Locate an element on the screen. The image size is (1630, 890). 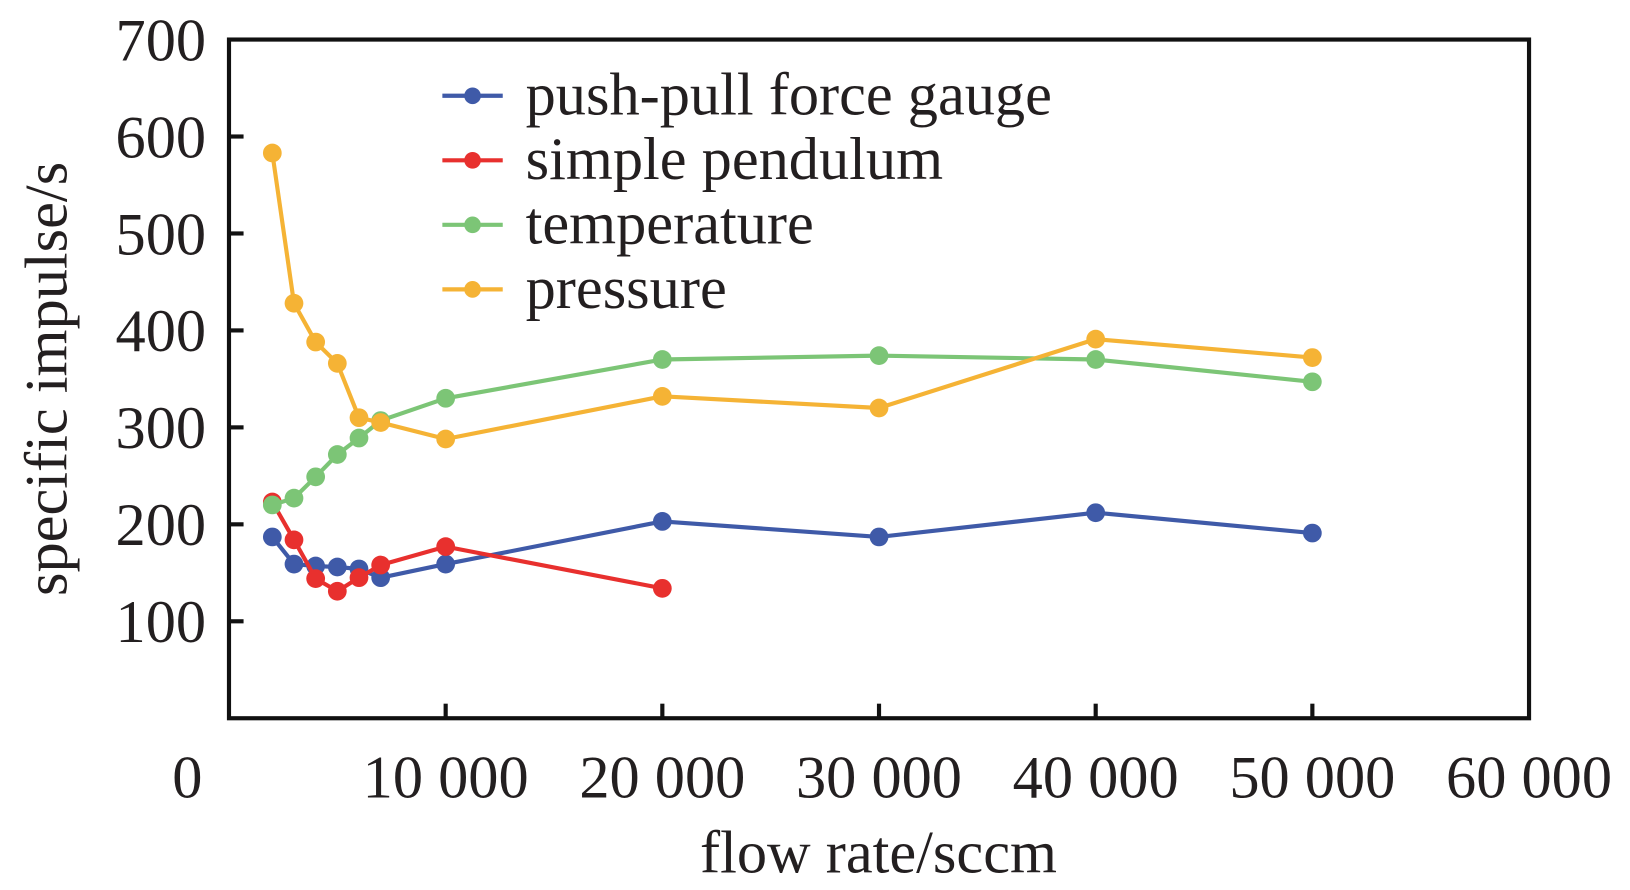
x-tick-label: 40 000 is located at coordinates (1096, 777).